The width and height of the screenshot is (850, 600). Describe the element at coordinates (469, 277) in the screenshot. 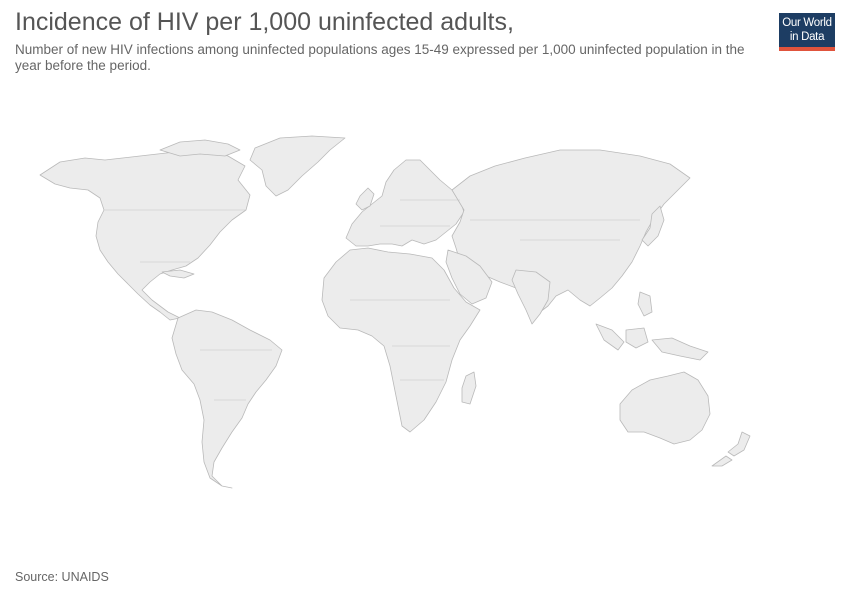

I see `region-arabia` at that location.